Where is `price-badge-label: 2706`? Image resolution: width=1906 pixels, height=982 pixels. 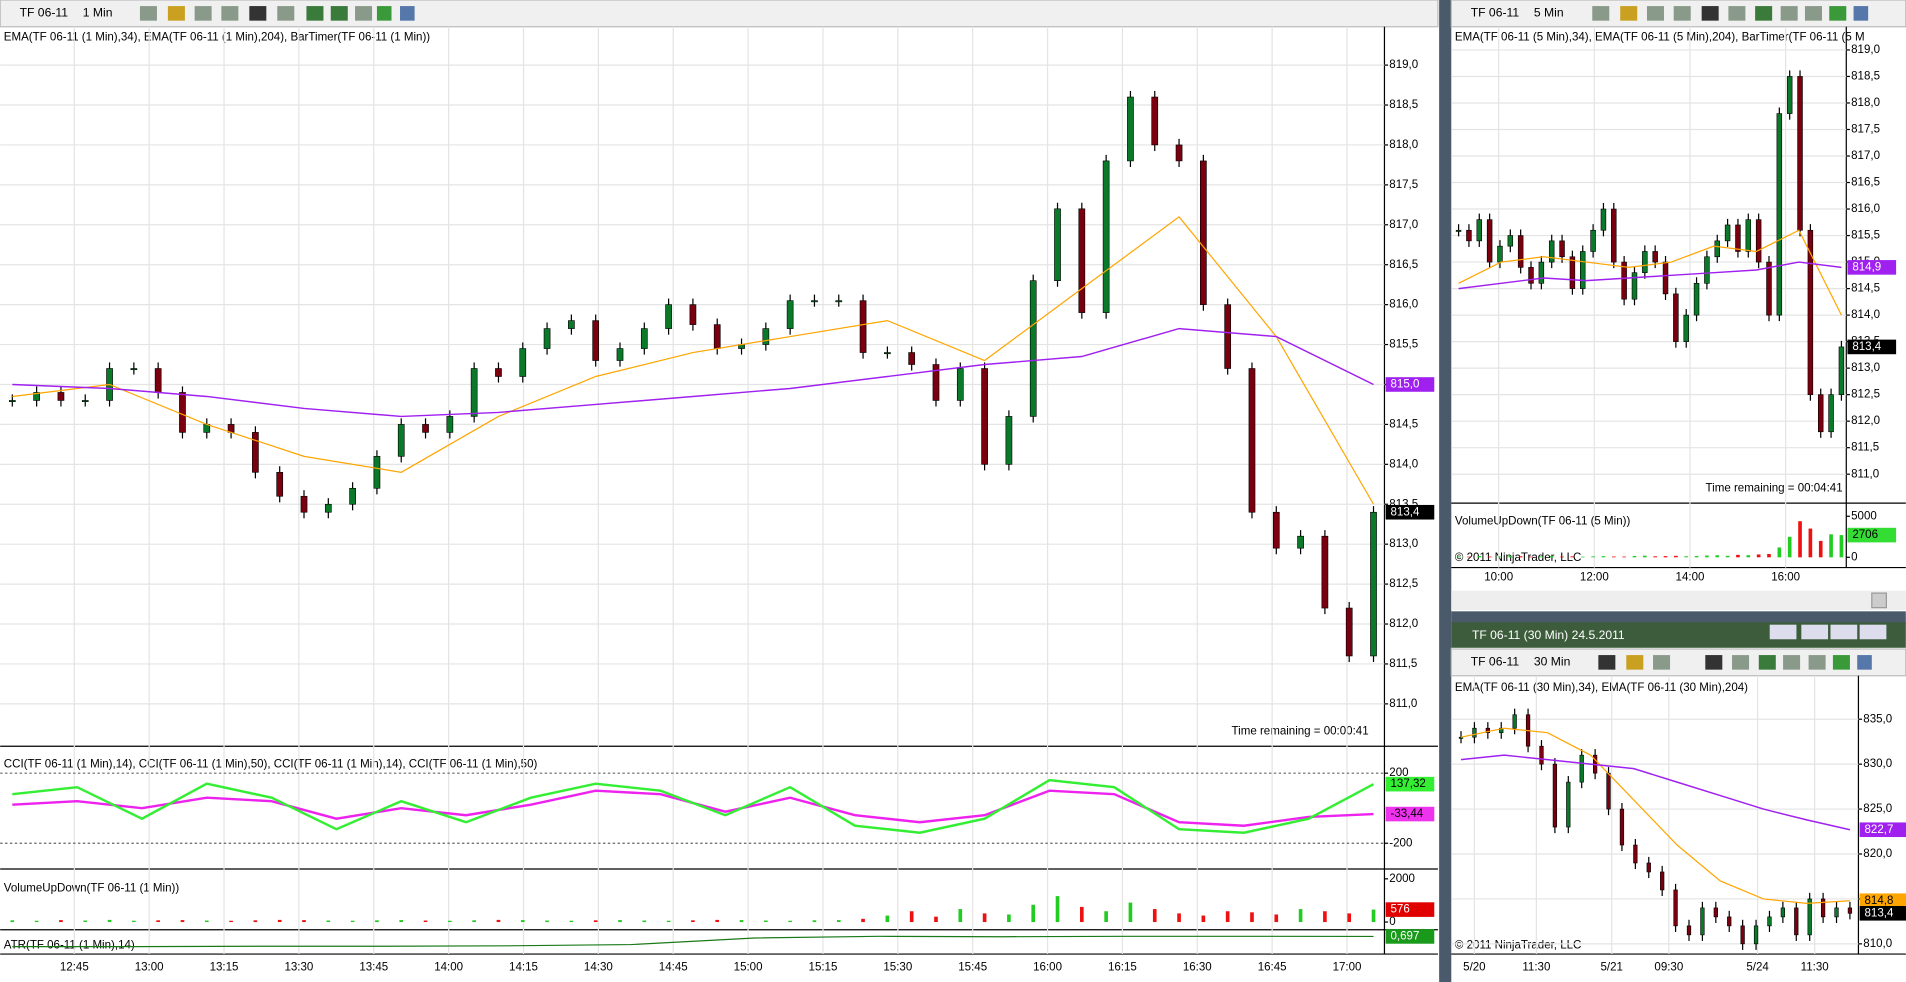 price-badge-label: 2706 is located at coordinates (1865, 535).